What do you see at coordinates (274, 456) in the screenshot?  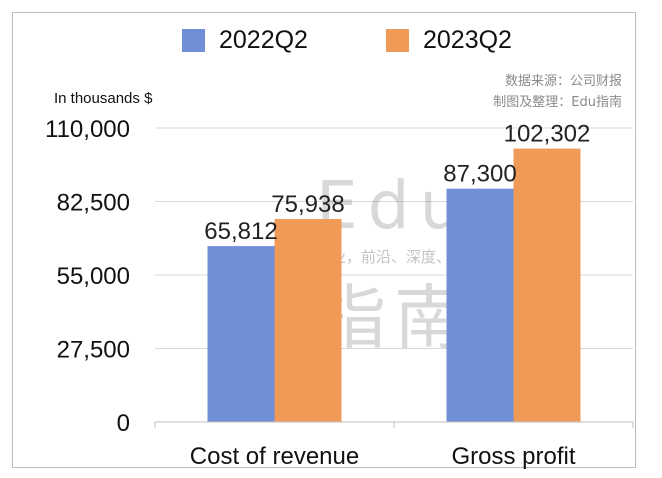 I see `x-category-label: Cost of revenue` at bounding box center [274, 456].